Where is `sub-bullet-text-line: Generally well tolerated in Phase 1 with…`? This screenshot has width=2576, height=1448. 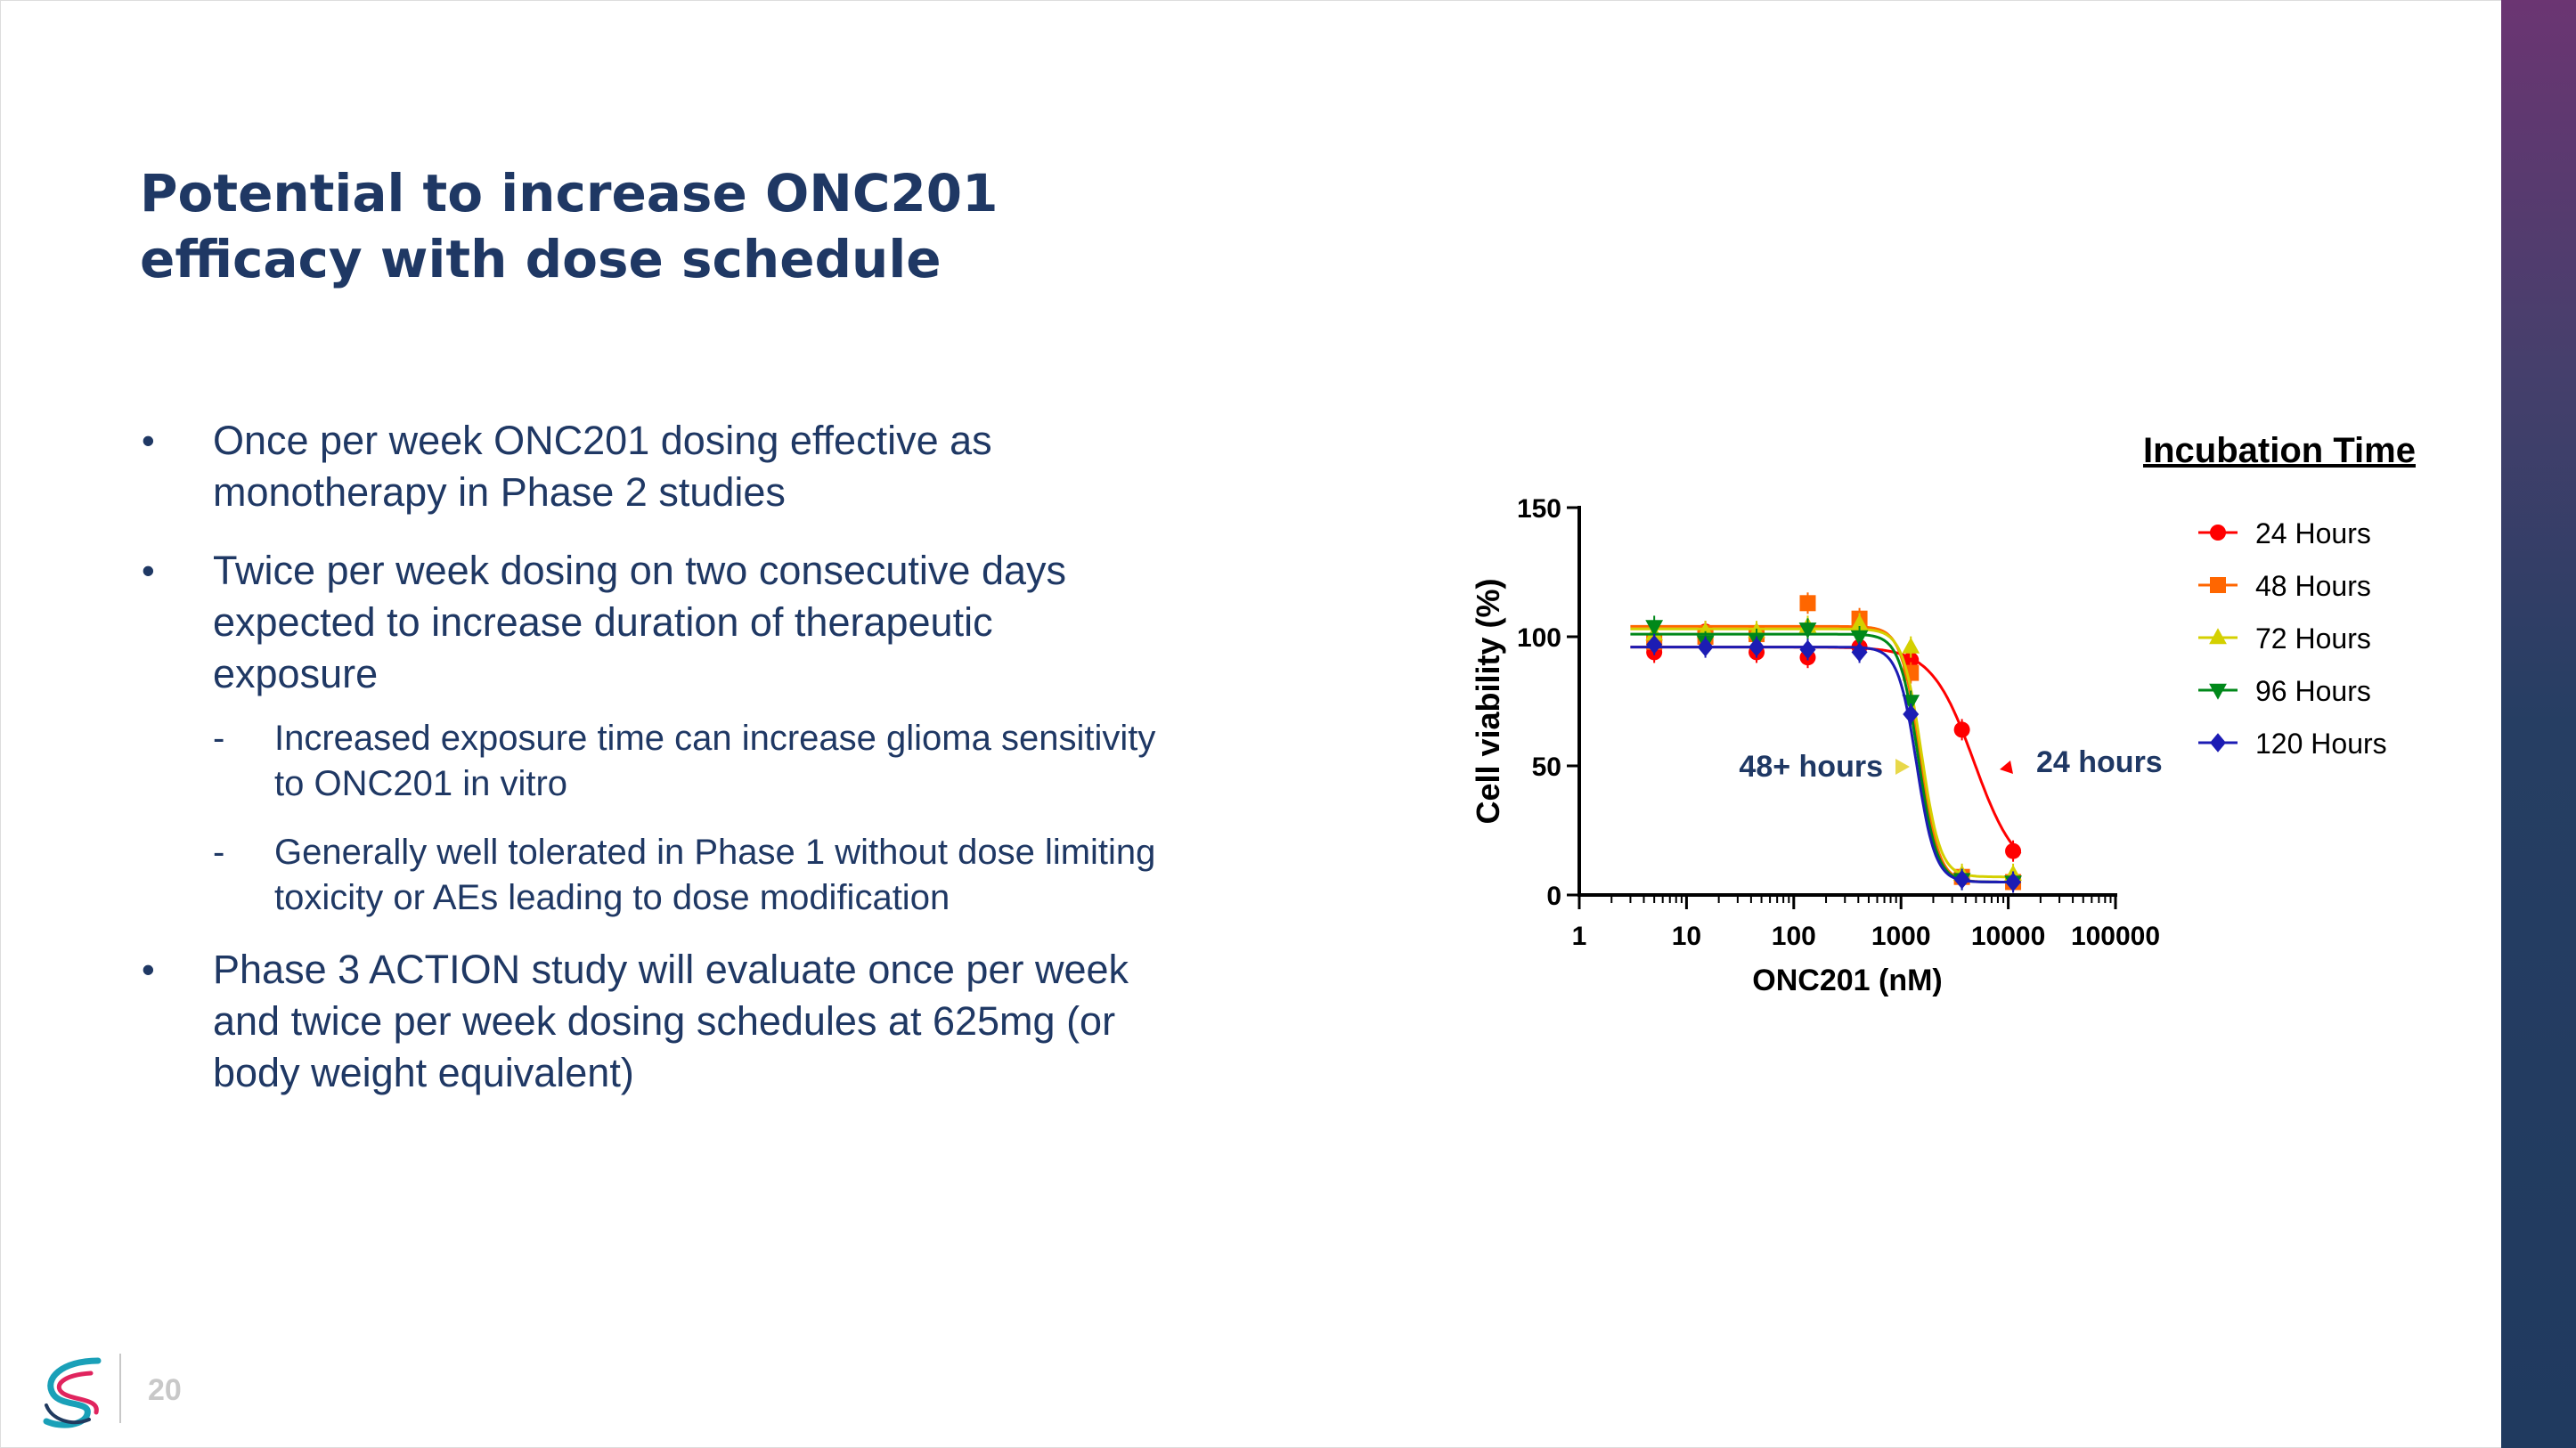 sub-bullet-text-line: Generally well tolerated in Phase 1 with… is located at coordinates (715, 852).